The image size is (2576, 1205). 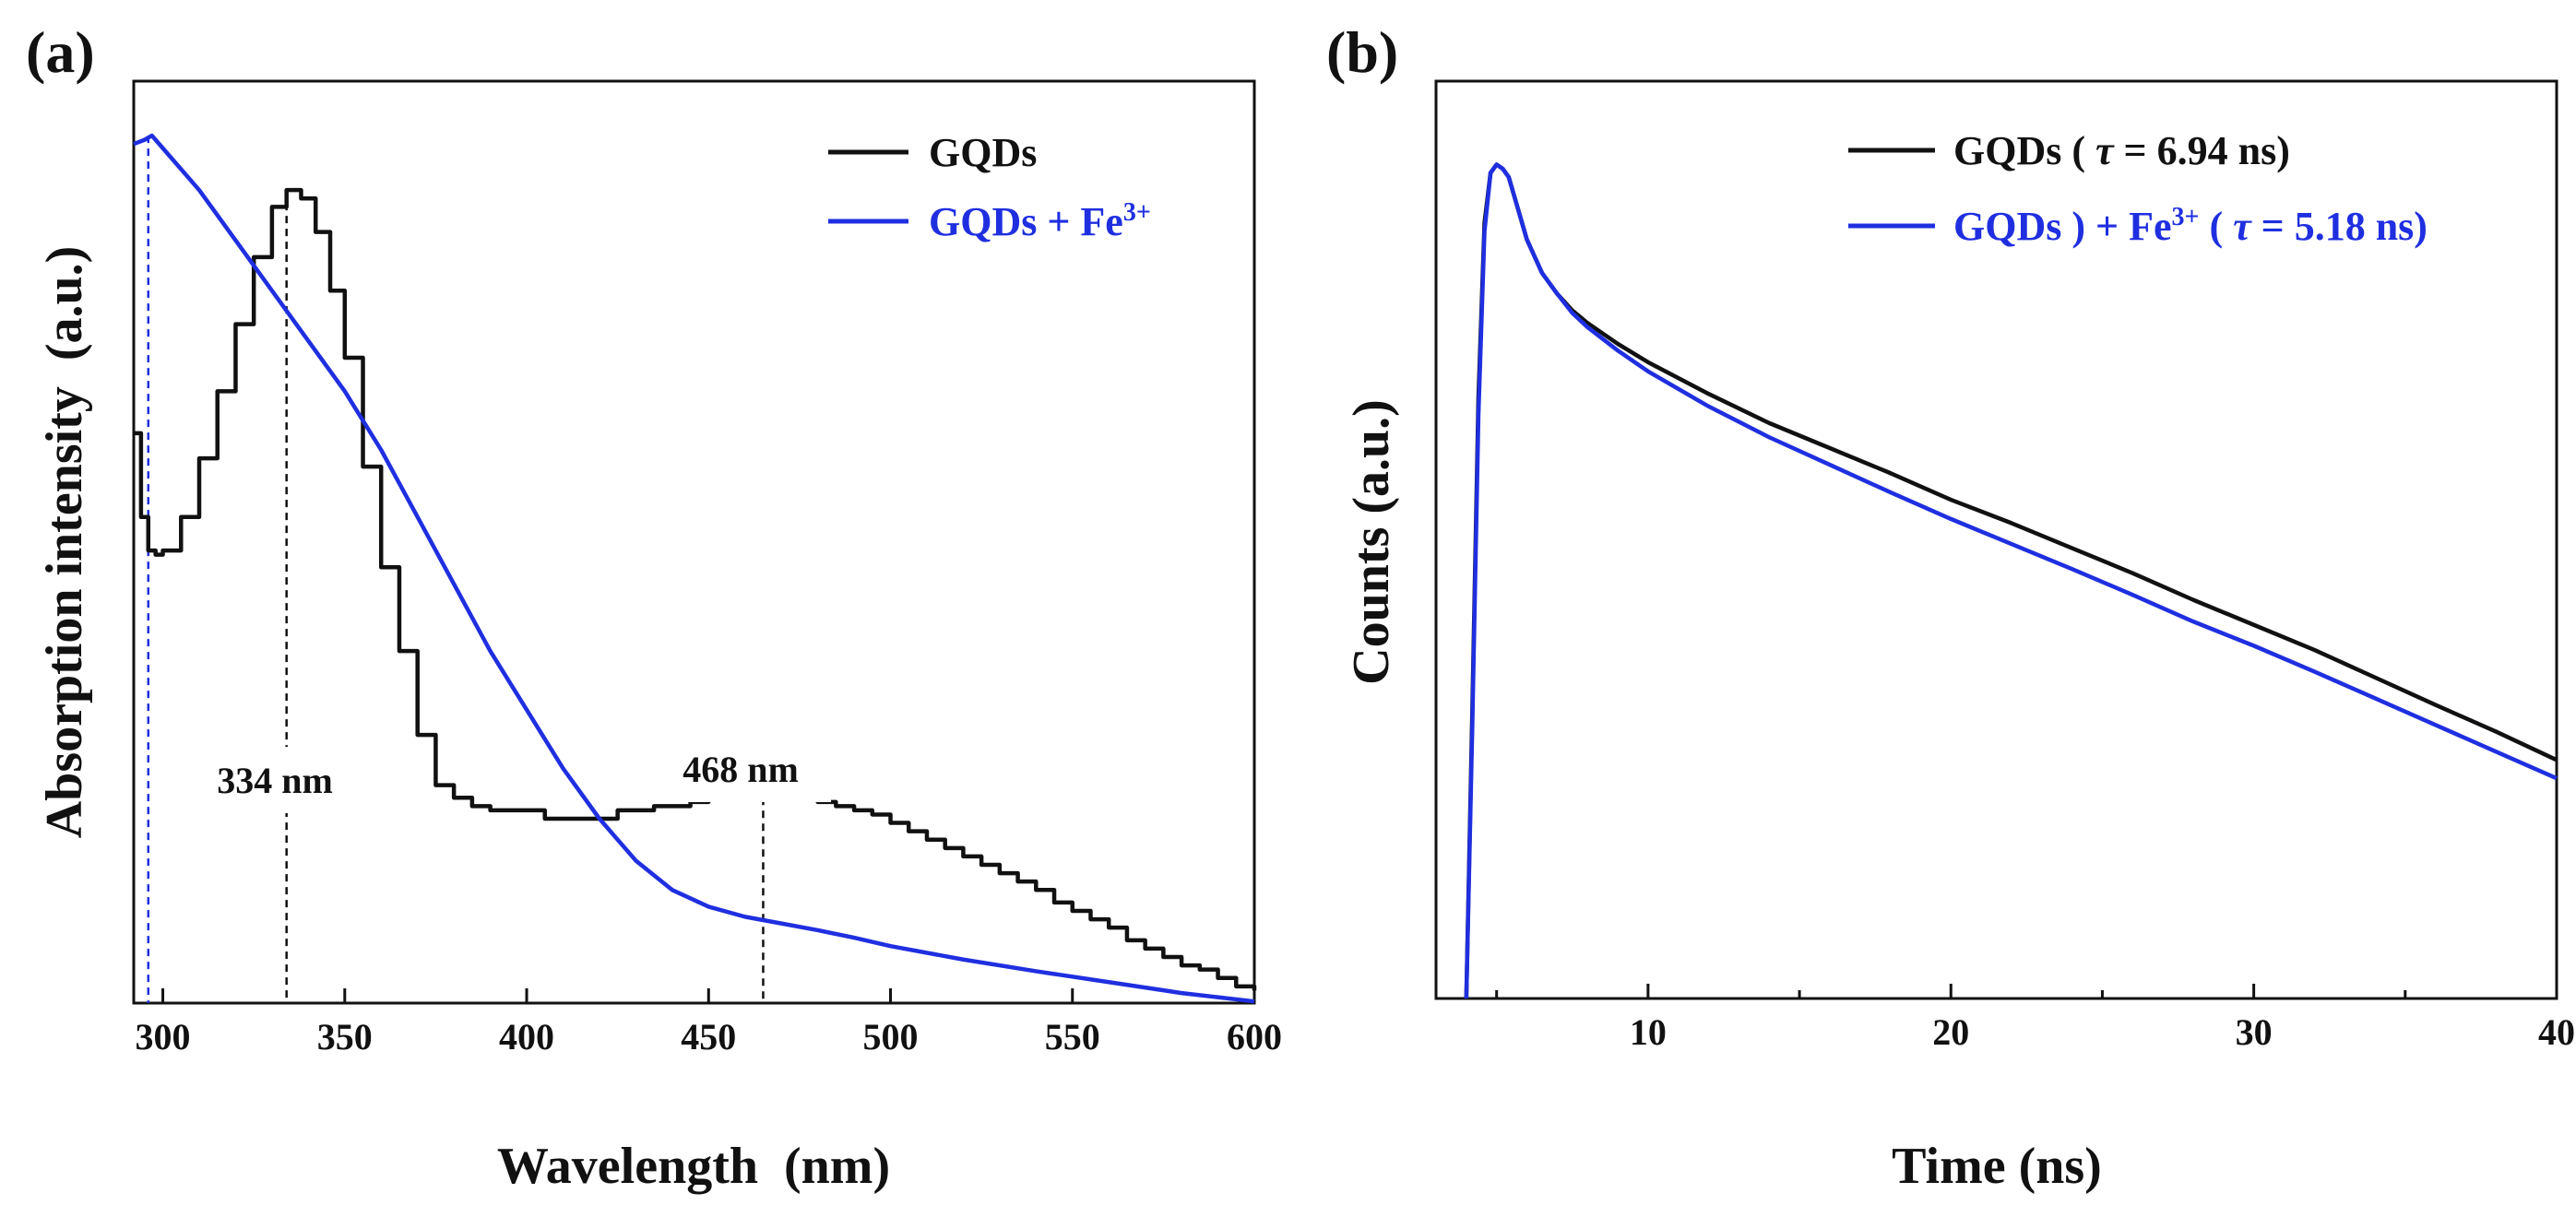 What do you see at coordinates (1997, 1166) in the screenshot?
I see `panel-b-x-axis-title: Time (ns)` at bounding box center [1997, 1166].